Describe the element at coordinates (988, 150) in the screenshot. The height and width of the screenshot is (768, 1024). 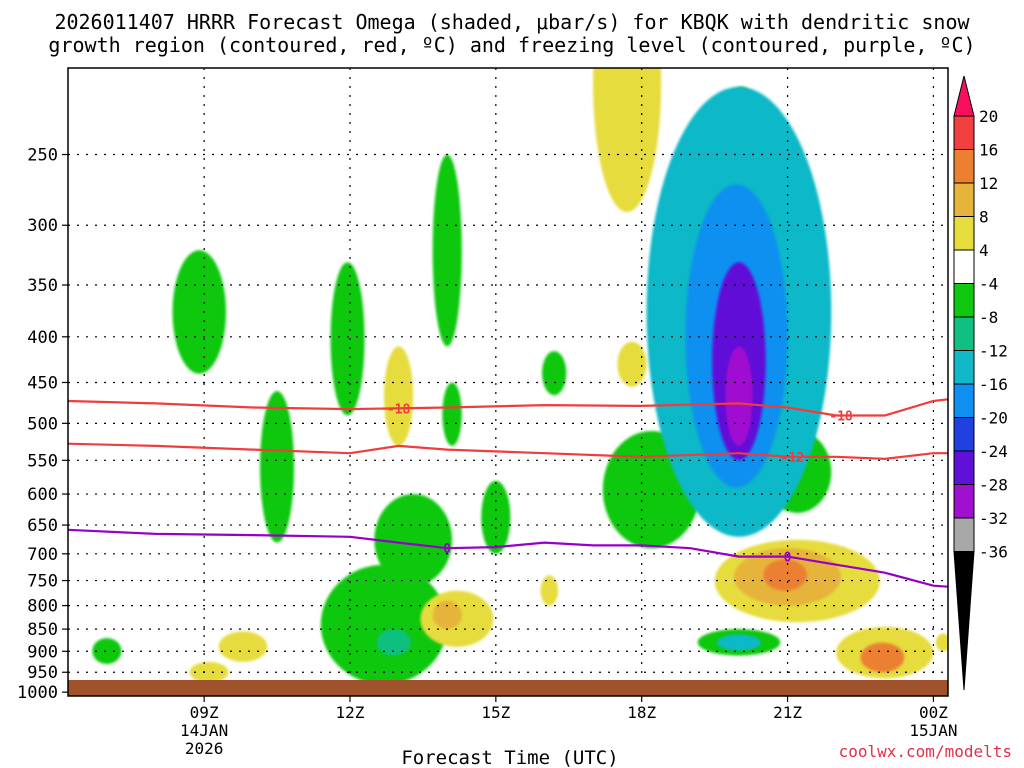
I see `colorbar-label-16: 16` at that location.